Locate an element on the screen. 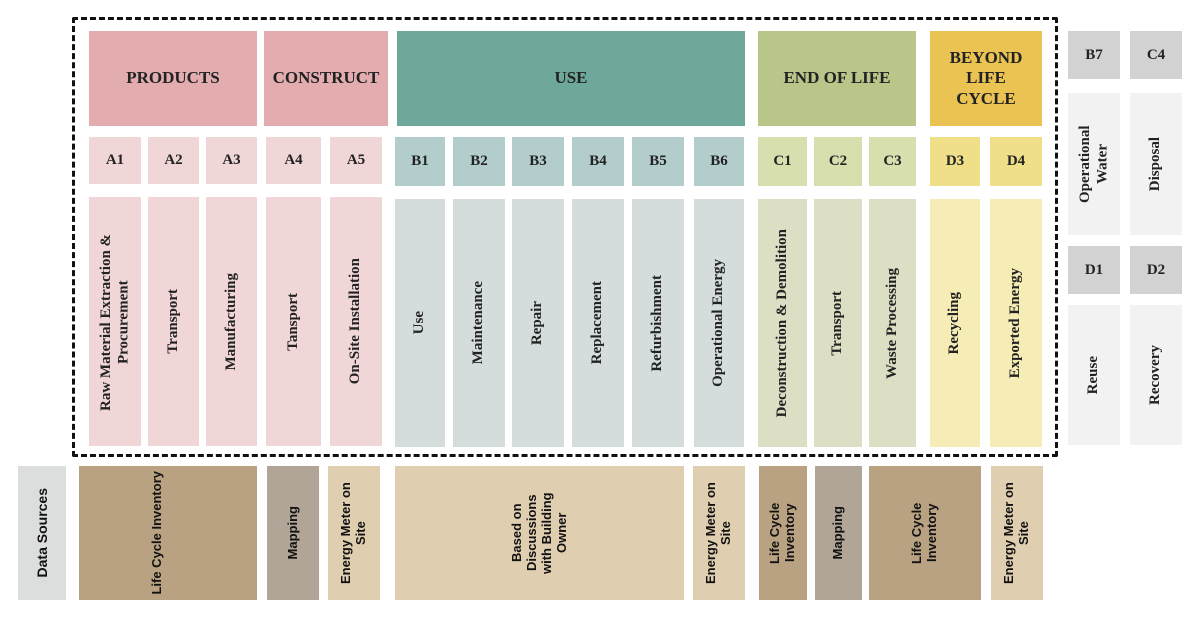  data-source-c2: Mapping is located at coordinates (838, 533).